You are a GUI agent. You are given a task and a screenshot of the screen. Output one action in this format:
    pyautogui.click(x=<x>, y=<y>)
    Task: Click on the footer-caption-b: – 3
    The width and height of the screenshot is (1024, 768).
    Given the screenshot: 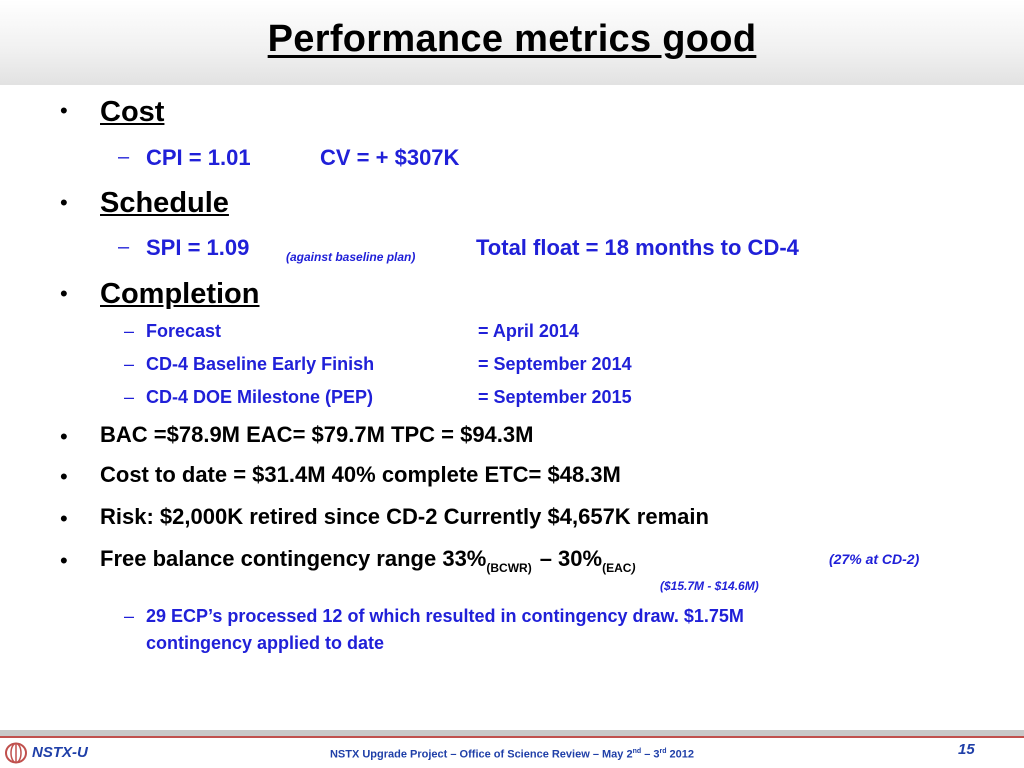 What is the action you would take?
    pyautogui.click(x=650, y=754)
    